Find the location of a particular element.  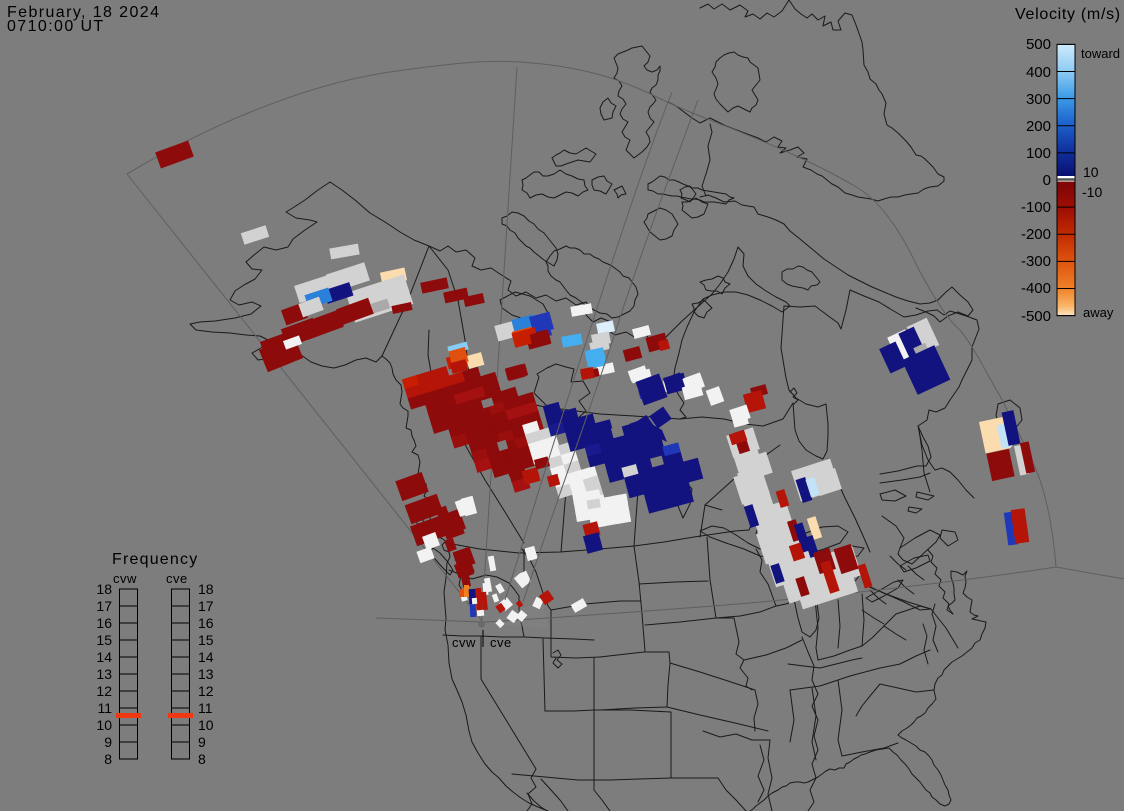

svg-text: 100 is located at coordinates (1038, 153).